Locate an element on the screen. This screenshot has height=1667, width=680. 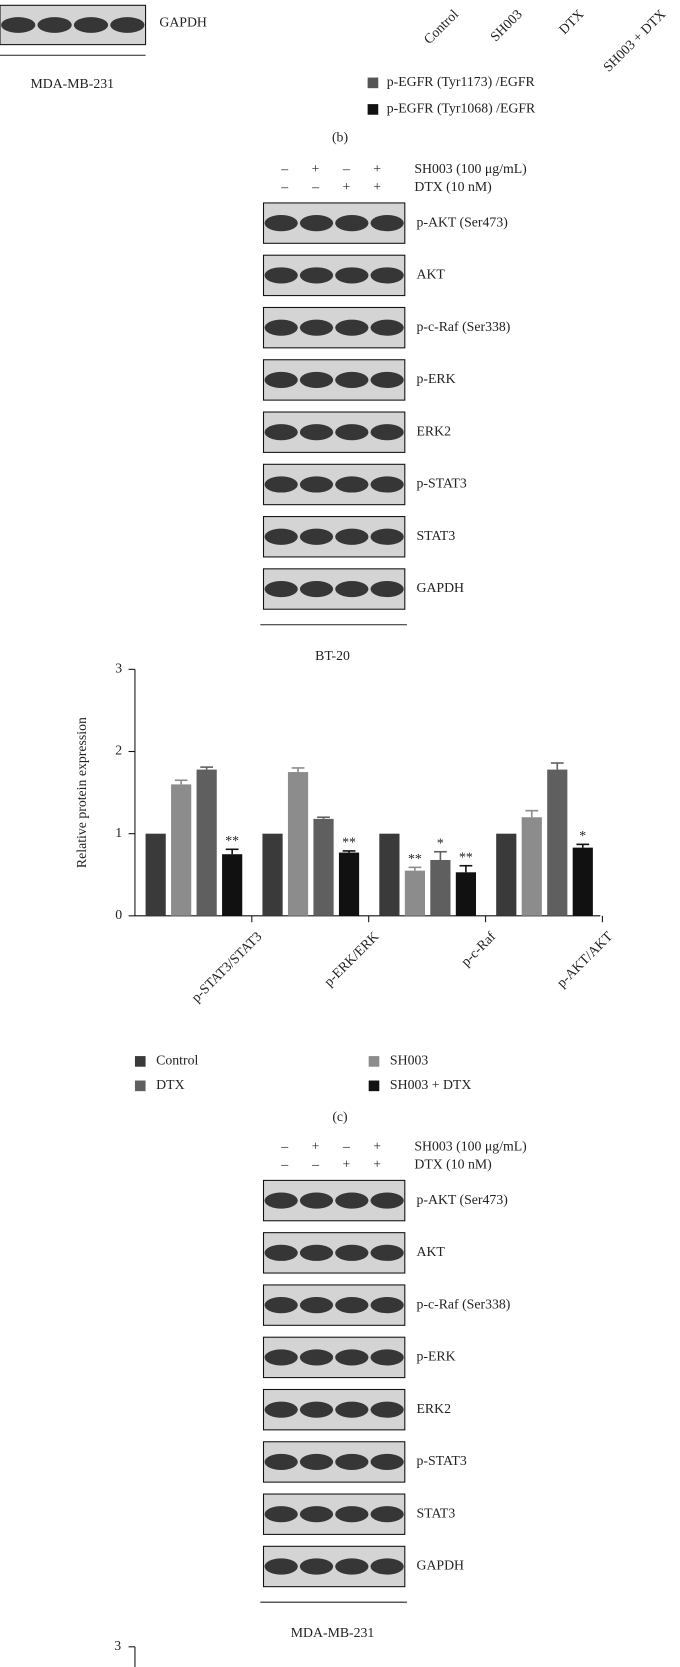
blot-label: GAPDH is located at coordinates (440, 1565).